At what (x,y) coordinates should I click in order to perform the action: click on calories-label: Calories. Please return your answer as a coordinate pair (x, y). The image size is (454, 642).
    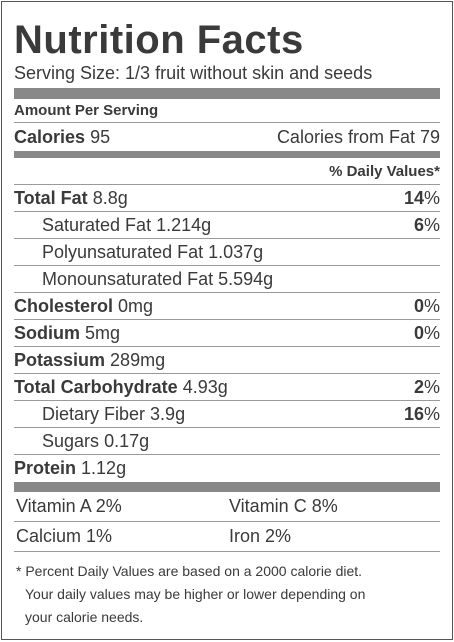
    Looking at the image, I should click on (50, 136).